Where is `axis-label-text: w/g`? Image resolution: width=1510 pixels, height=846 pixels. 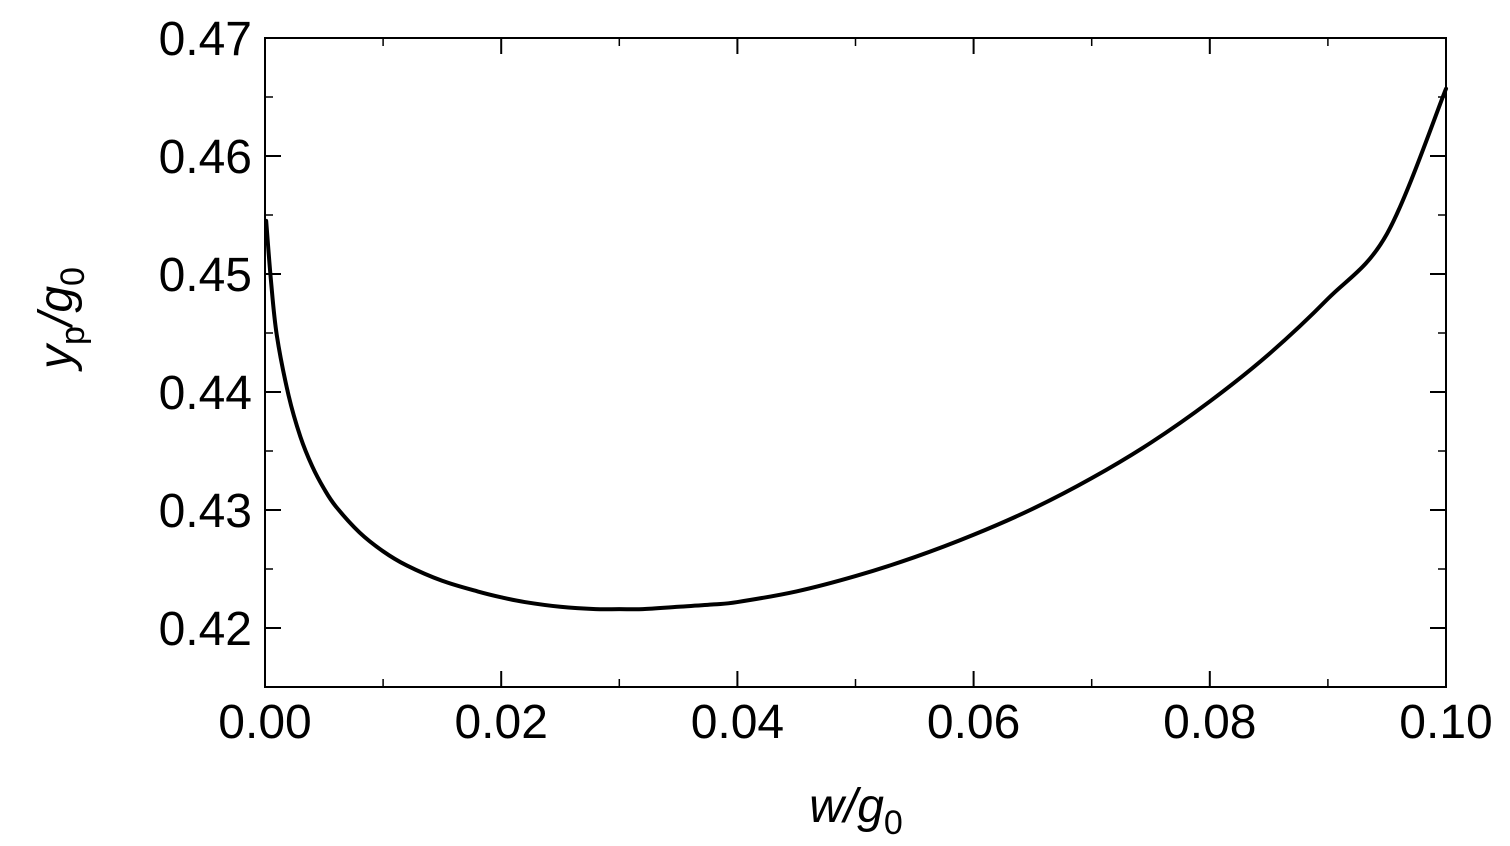 axis-label-text: w/g is located at coordinates (846, 806).